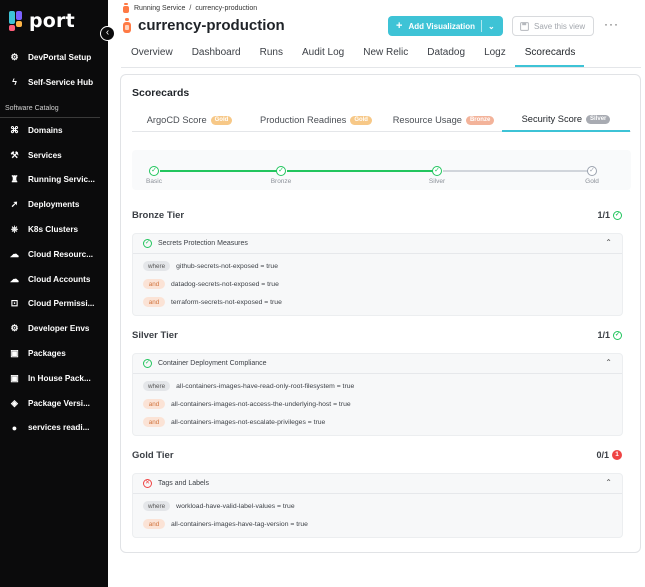  I want to click on breadcrumb-parent: Running Service, so click(160, 8).